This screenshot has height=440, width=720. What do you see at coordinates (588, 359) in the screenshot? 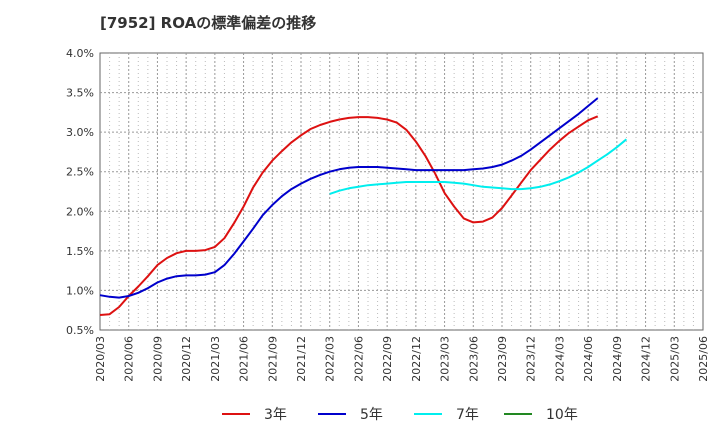
I see `x-tick-label: 2024/06` at bounding box center [588, 359].